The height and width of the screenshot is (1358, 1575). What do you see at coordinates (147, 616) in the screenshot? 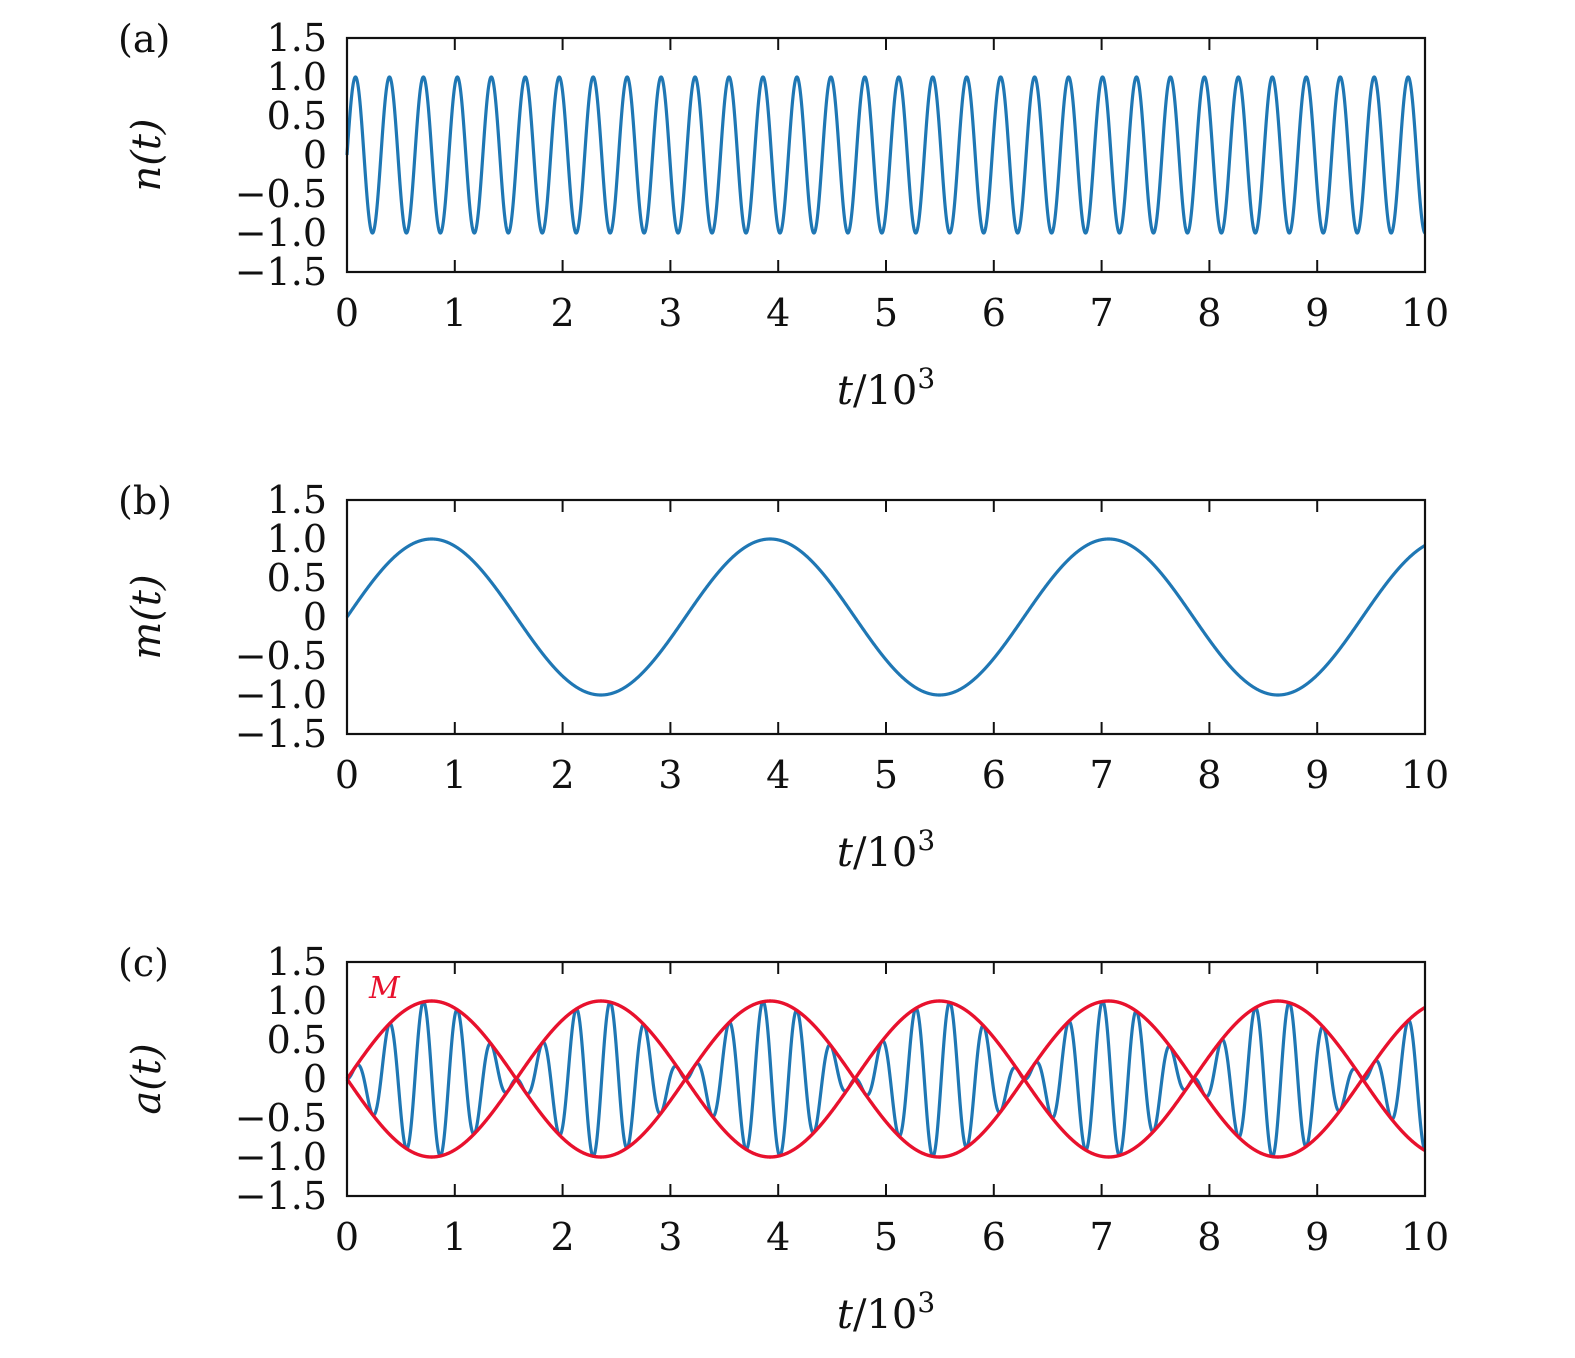
I see `y-axis-label: m(t)` at bounding box center [147, 616].